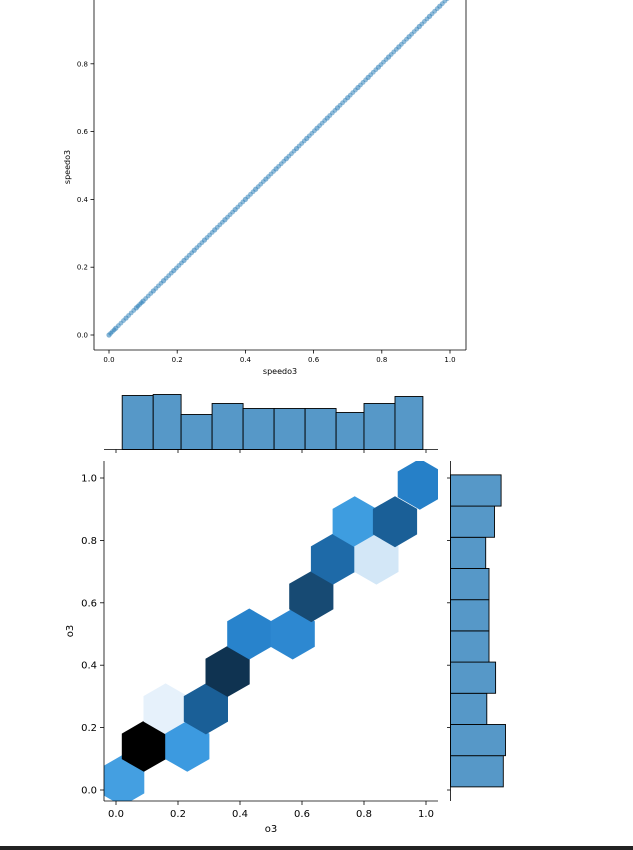 The width and height of the screenshot is (633, 850). Describe the element at coordinates (316, 848) in the screenshot. I see `window-bottom-edge` at that location.